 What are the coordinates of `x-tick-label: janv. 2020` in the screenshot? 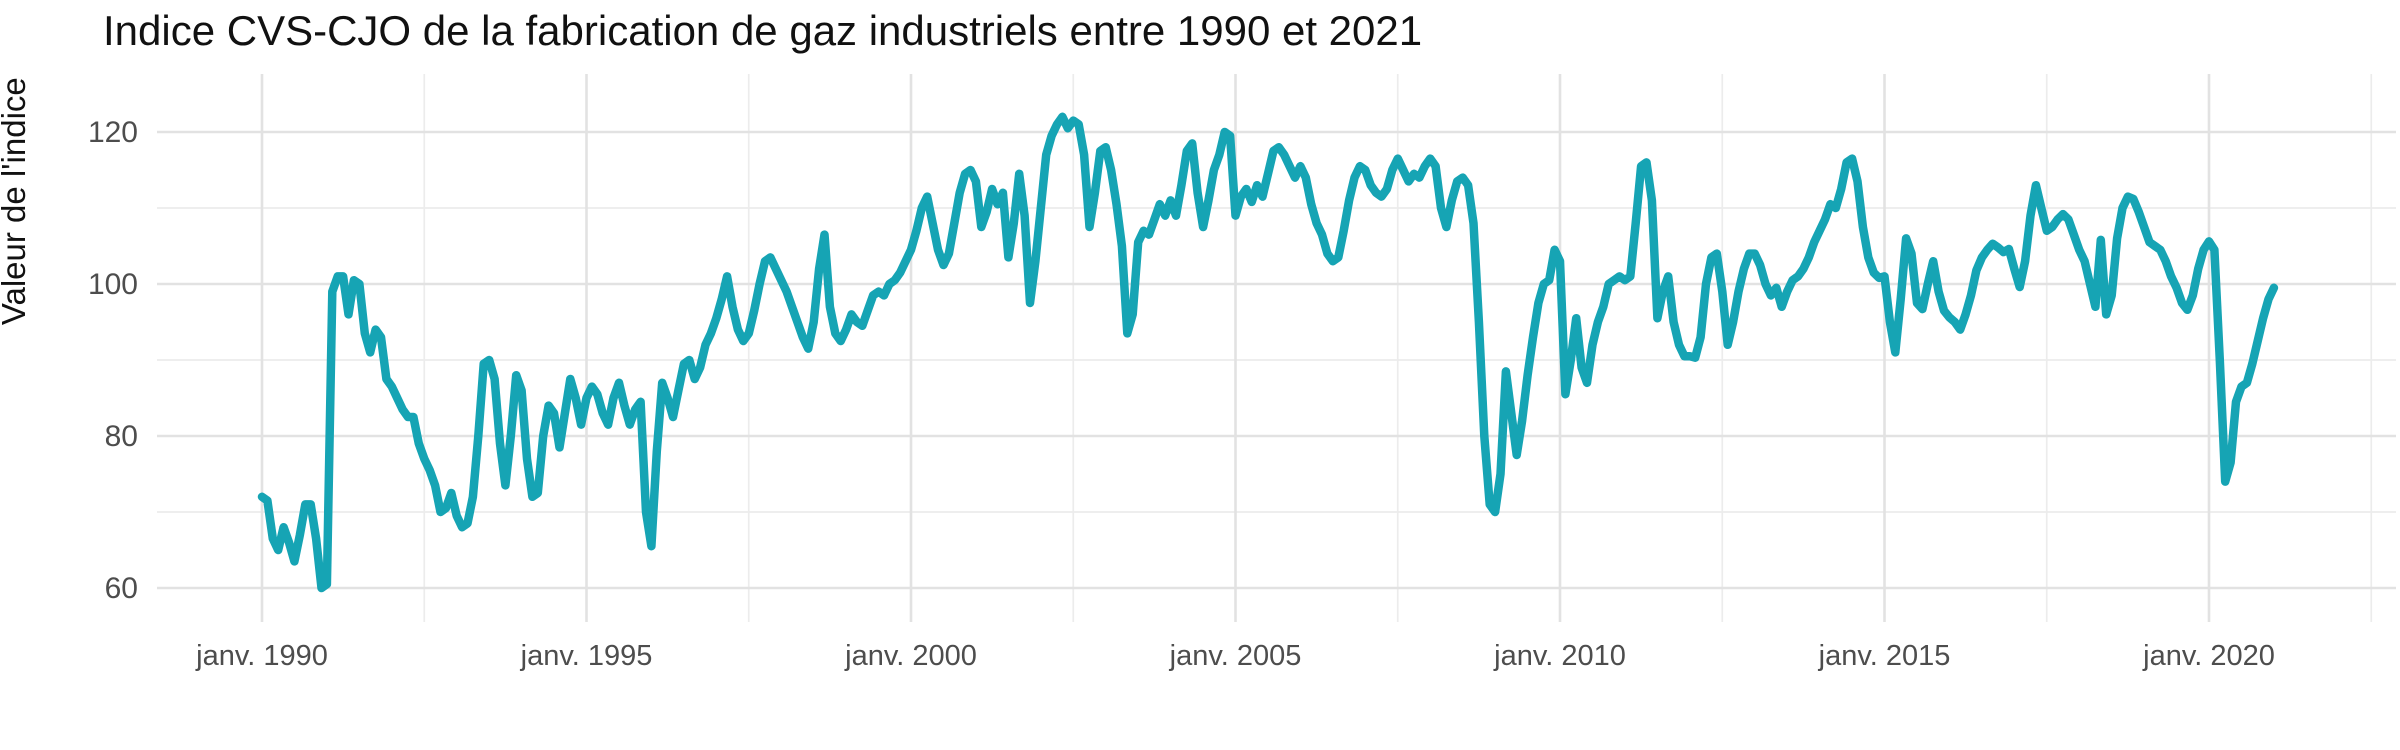 It's located at (2208, 656).